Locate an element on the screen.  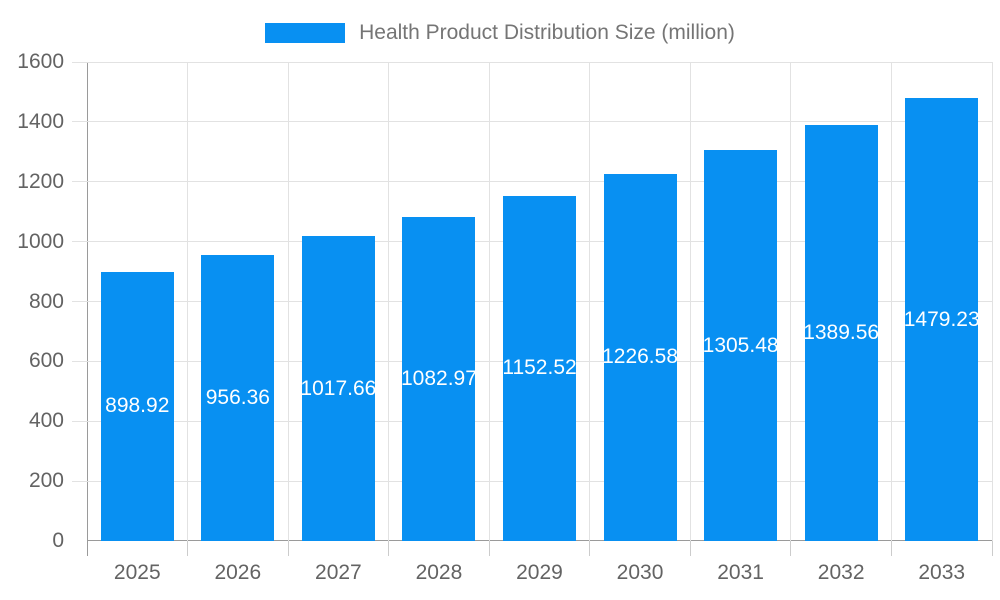
x-tick-label-2028: 2028 is located at coordinates (439, 572).